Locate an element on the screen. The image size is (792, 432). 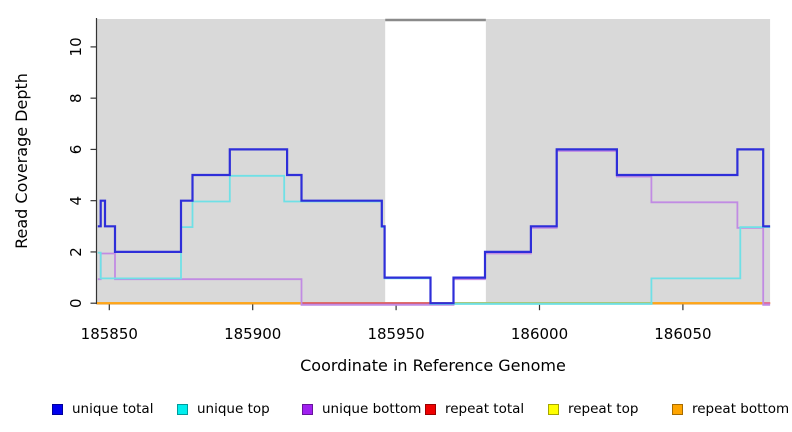
y-tick-label: 6 is located at coordinates (76, 150).